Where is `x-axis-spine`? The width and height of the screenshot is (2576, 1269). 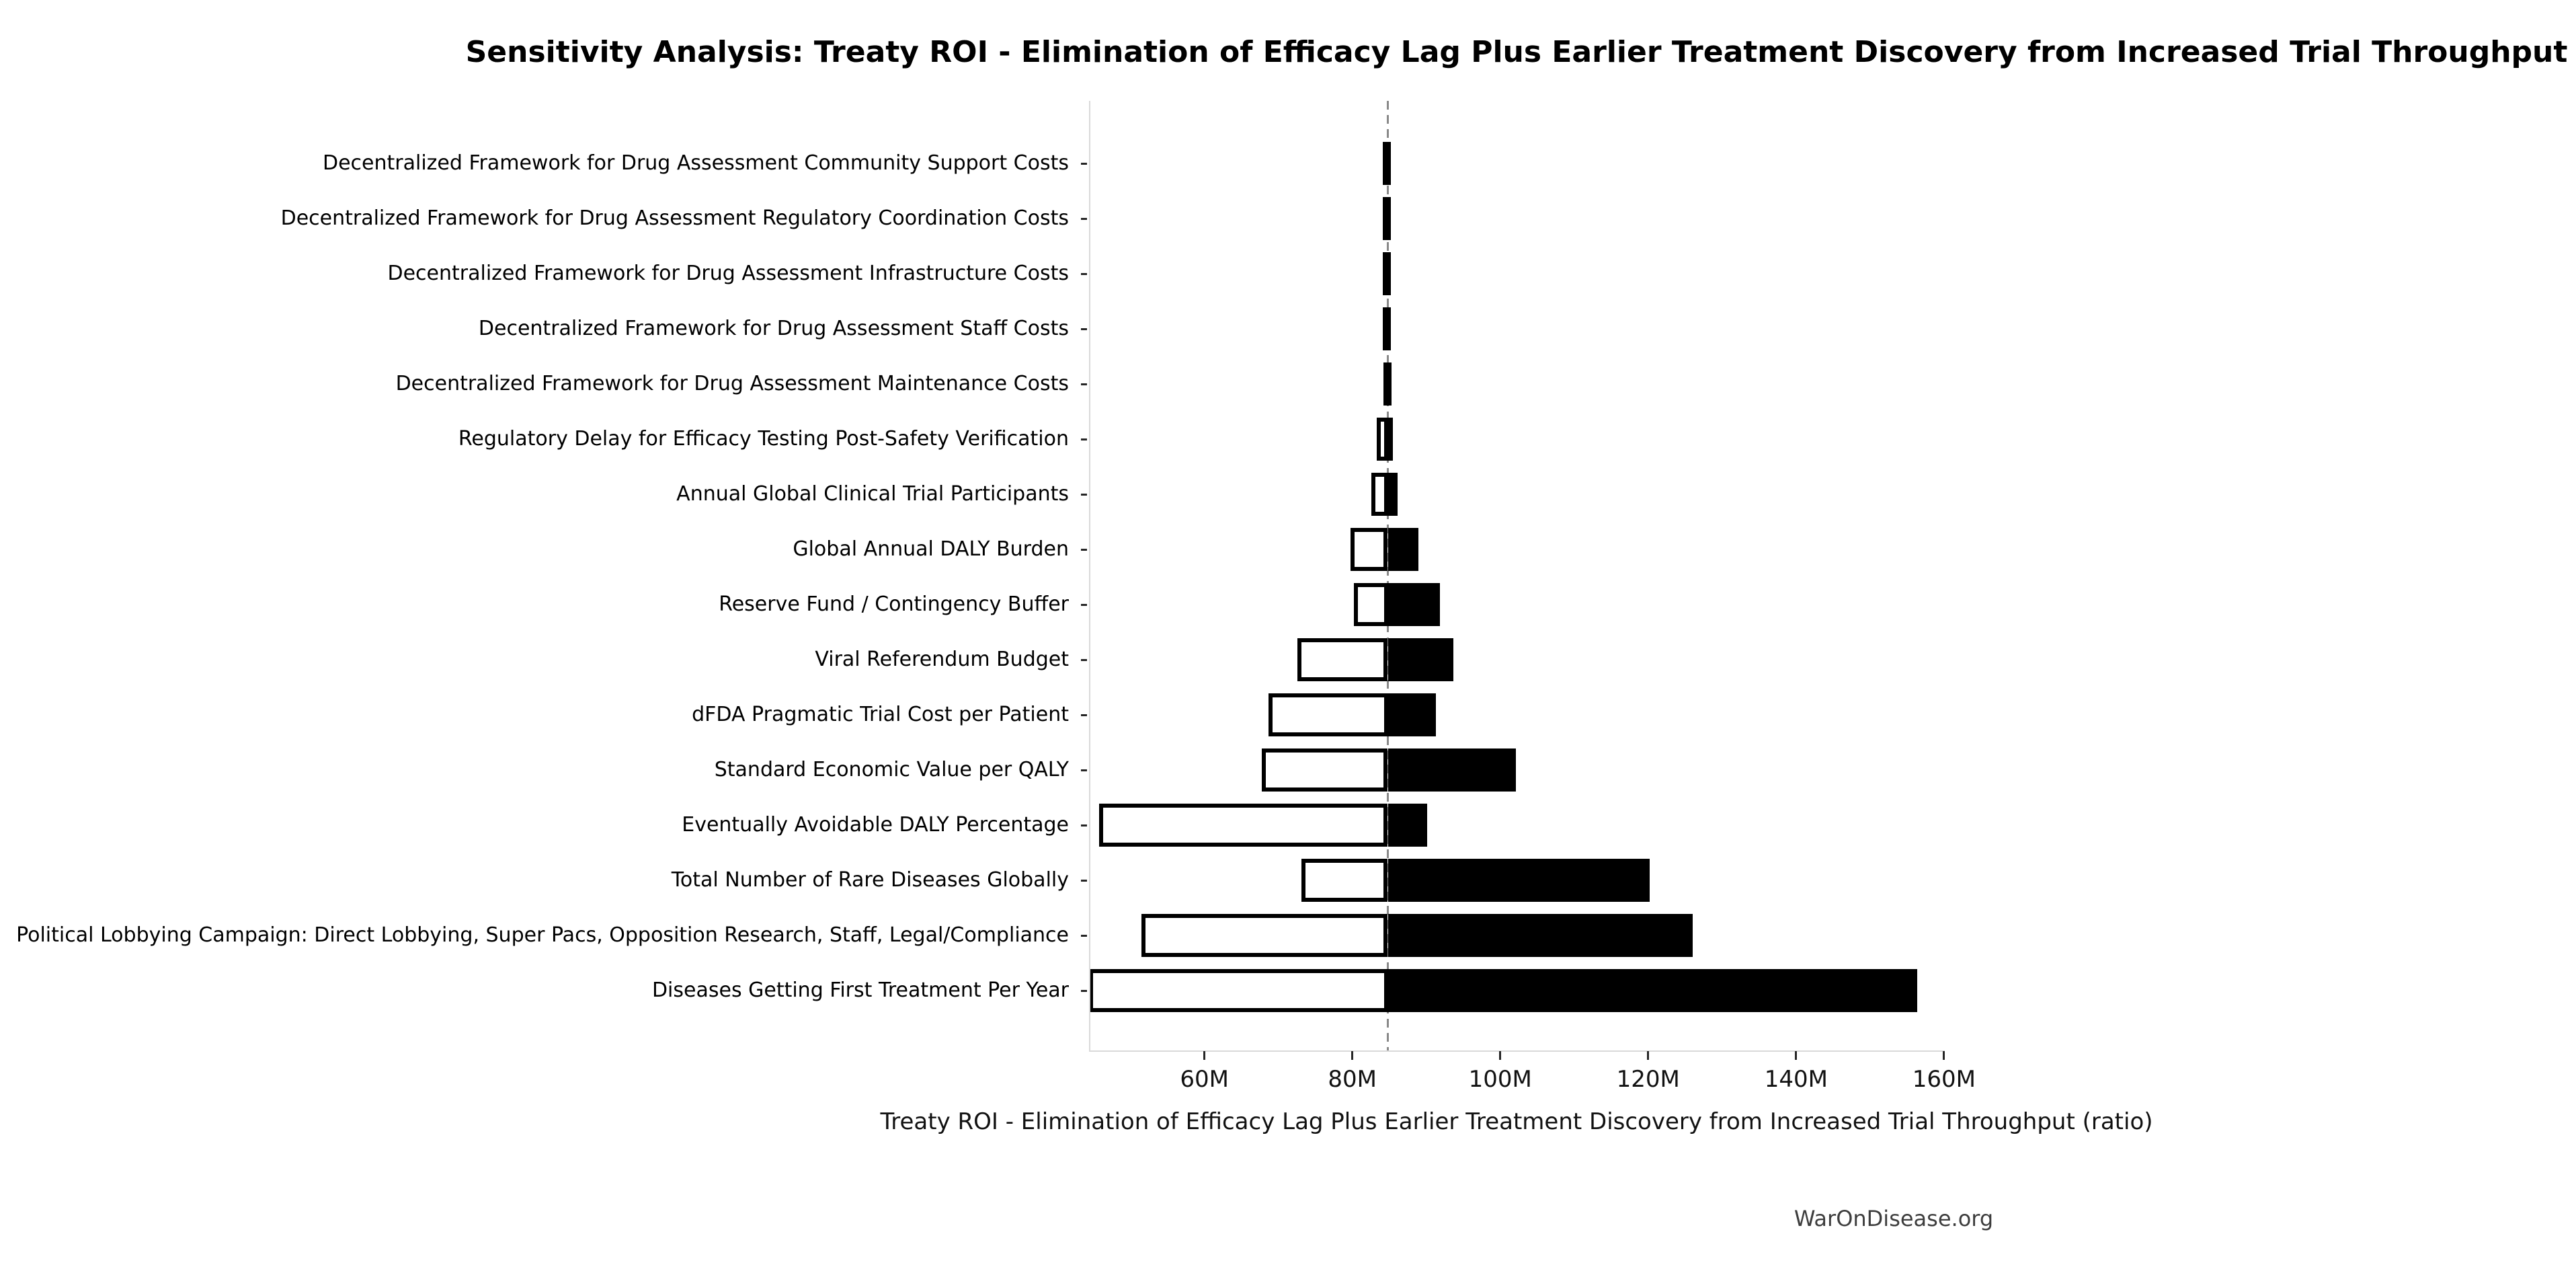 x-axis-spine is located at coordinates (1517, 1051).